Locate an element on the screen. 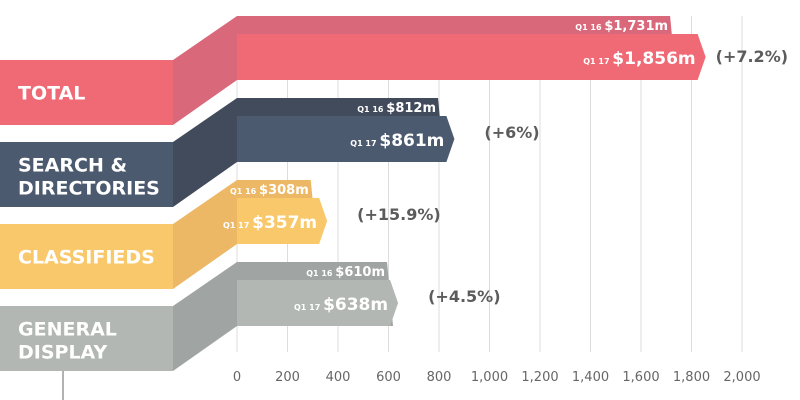  value: $610m is located at coordinates (360, 272).